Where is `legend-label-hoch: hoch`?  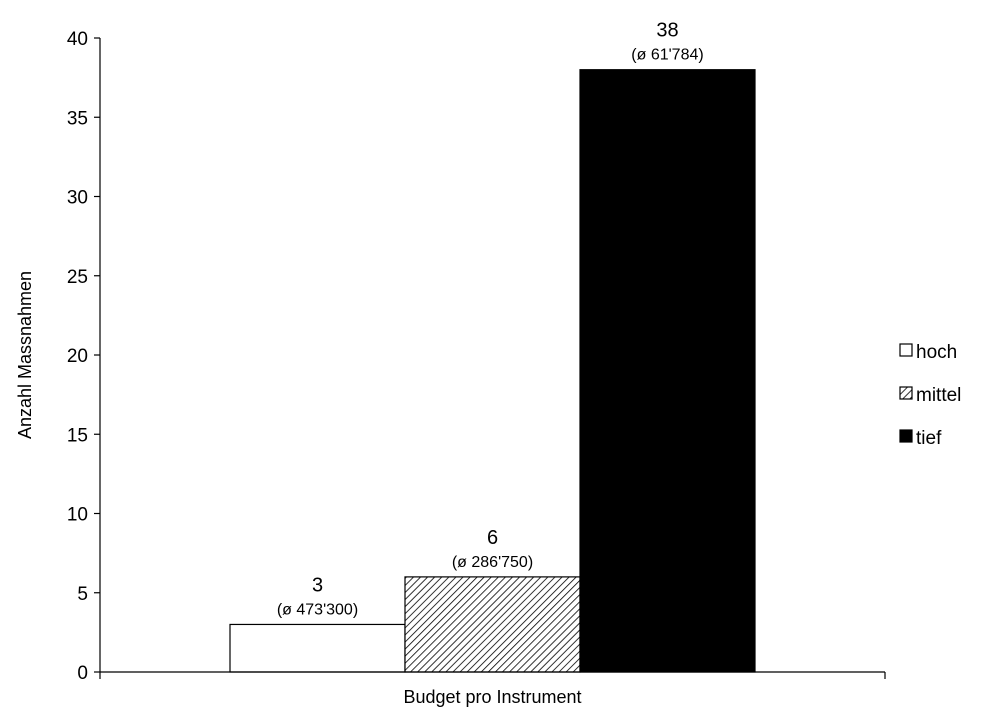 legend-label-hoch: hoch is located at coordinates (936, 352).